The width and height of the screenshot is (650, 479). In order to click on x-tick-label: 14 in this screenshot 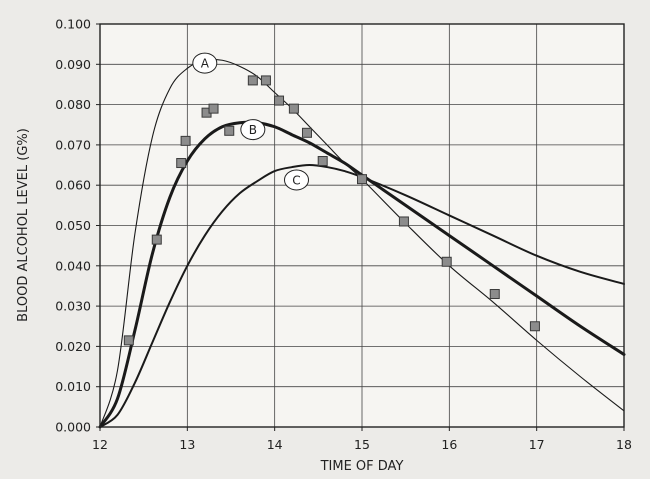, I will do `click(275, 444)`.